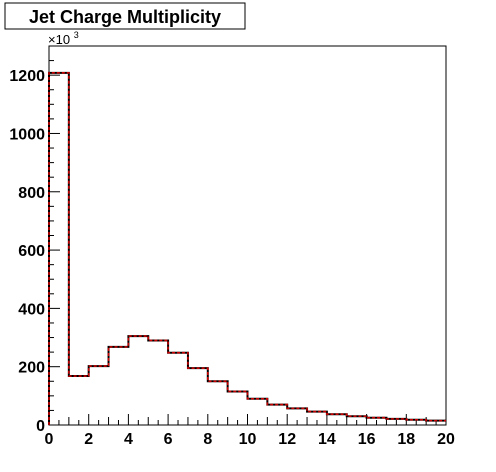  What do you see at coordinates (31, 309) in the screenshot?
I see `y-tick-label: 400` at bounding box center [31, 309].